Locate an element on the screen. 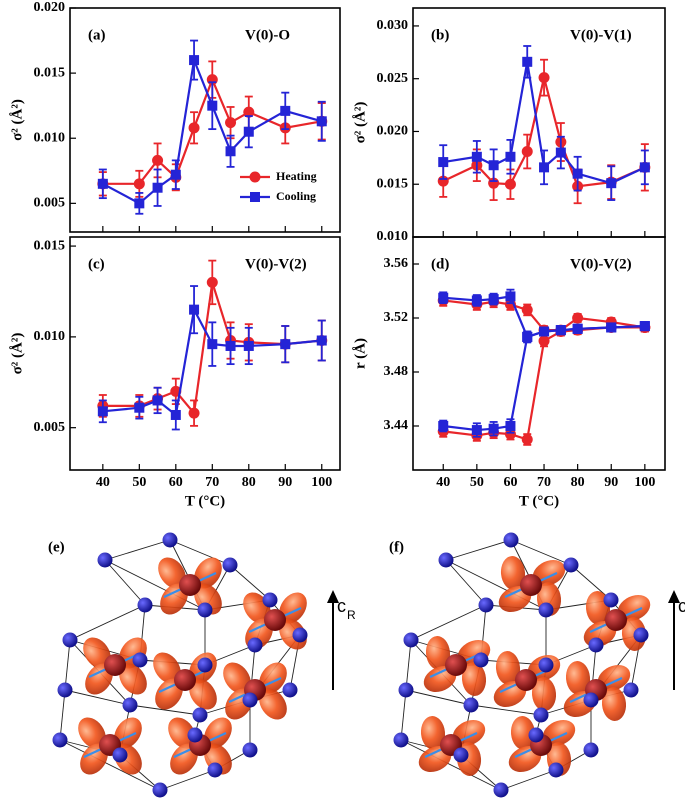  legend-marker is located at coordinates (255, 197).